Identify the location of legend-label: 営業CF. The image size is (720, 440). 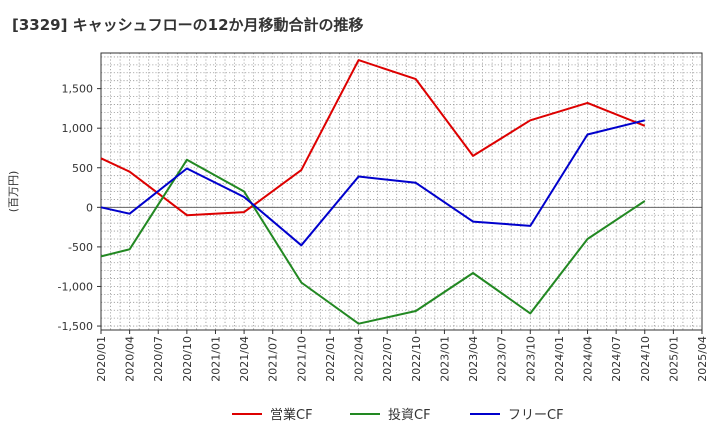
(291, 415).